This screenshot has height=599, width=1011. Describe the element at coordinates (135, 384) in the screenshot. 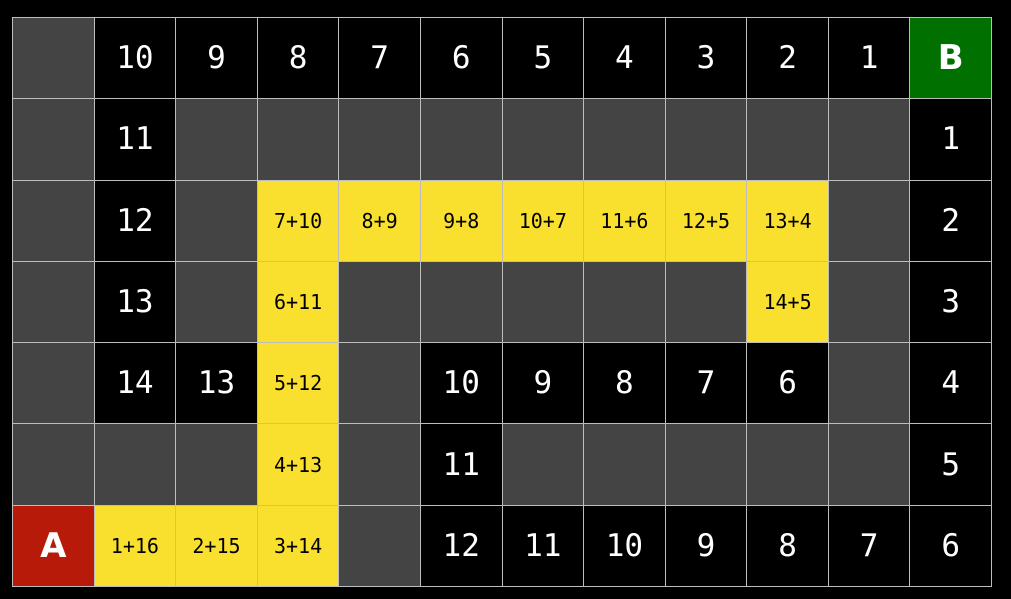

I see `distance-cell: 14` at that location.